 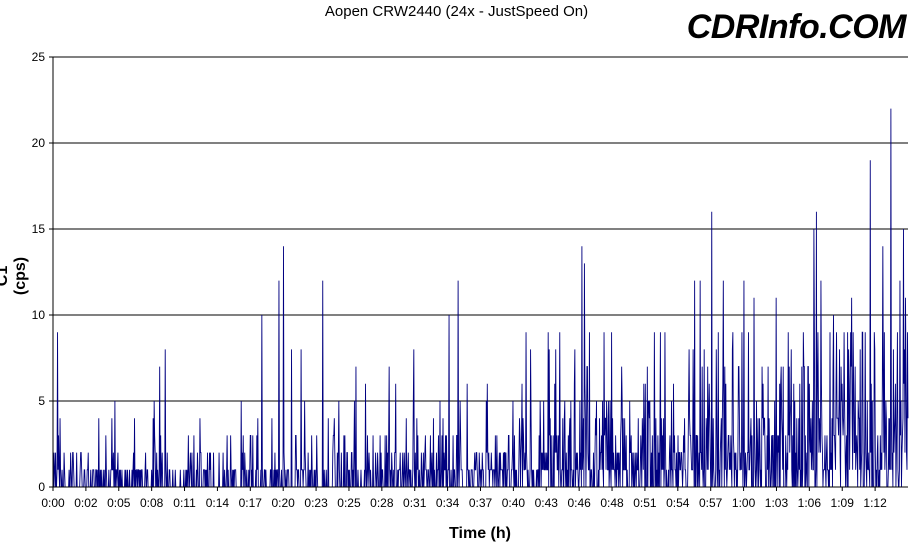 I want to click on x-tick-label-1: 0:02, so click(x=86, y=503).